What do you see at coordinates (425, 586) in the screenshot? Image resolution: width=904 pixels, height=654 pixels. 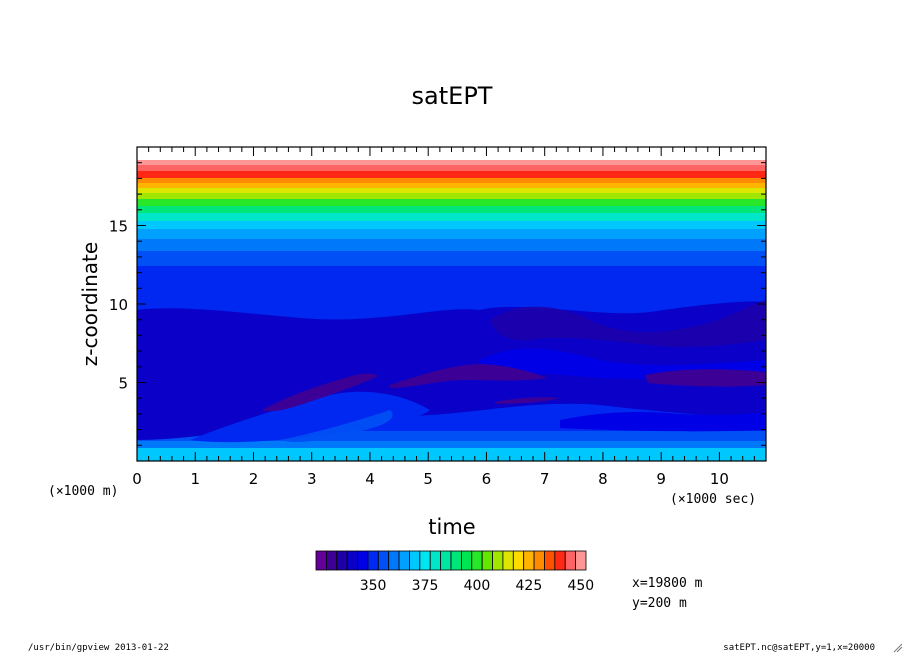 I see `colorbar-label: 375` at bounding box center [425, 586].